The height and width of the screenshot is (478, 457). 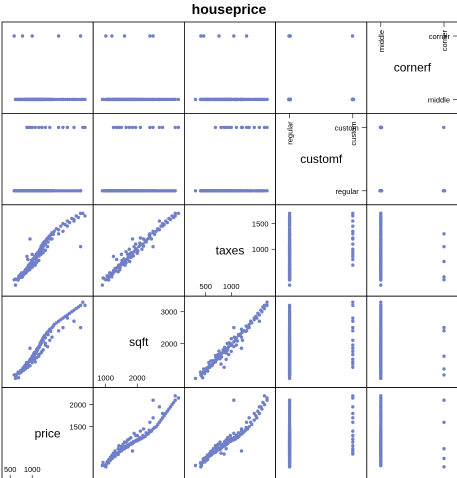 I want to click on panel-taxes-vs-customf, so click(x=321, y=250).